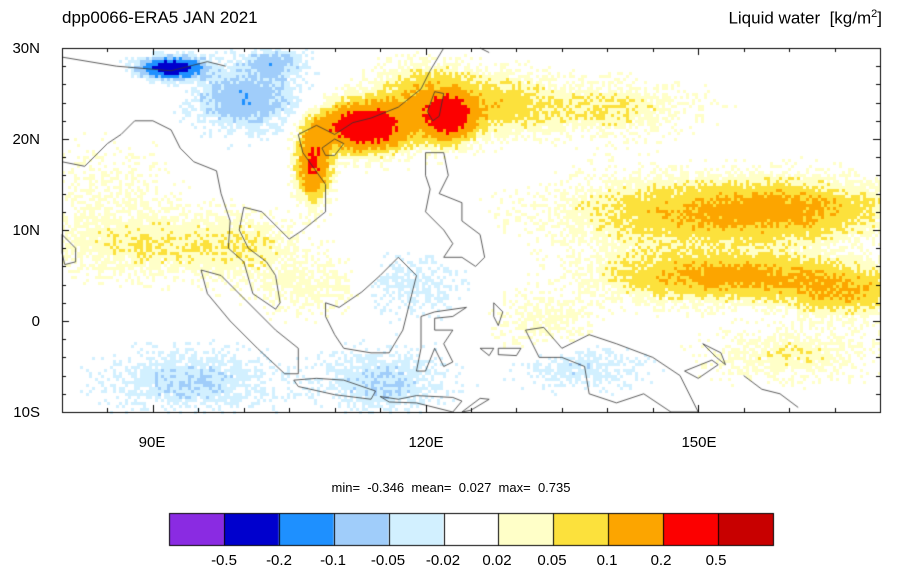  I want to click on lon-label-120e: 120E, so click(426, 442).